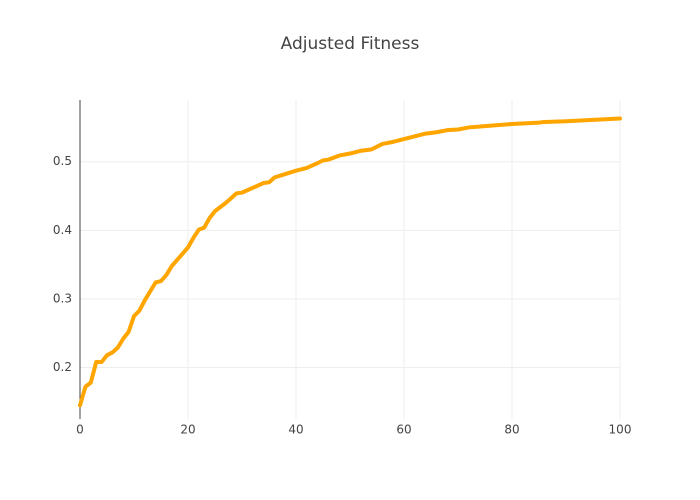 The width and height of the screenshot is (700, 500). I want to click on x-tick-label: 40, so click(295, 430).